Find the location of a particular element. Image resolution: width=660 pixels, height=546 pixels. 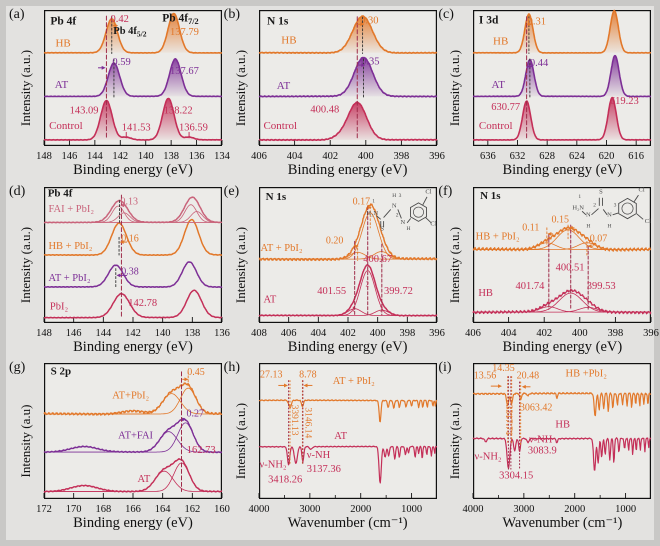

x-tick-label: 146 is located at coordinates (70, 156).